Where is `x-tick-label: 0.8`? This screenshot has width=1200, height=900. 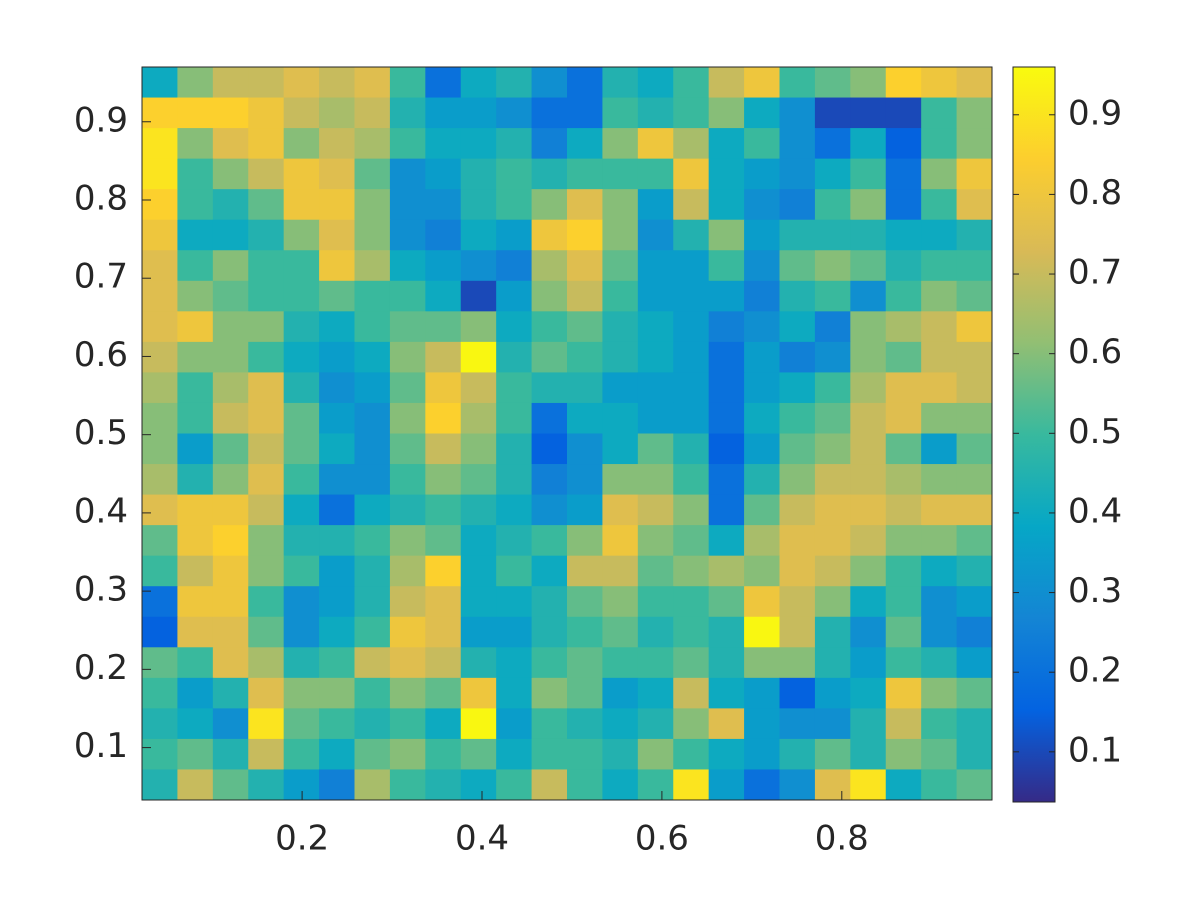
x-tick-label: 0.8 is located at coordinates (842, 839).